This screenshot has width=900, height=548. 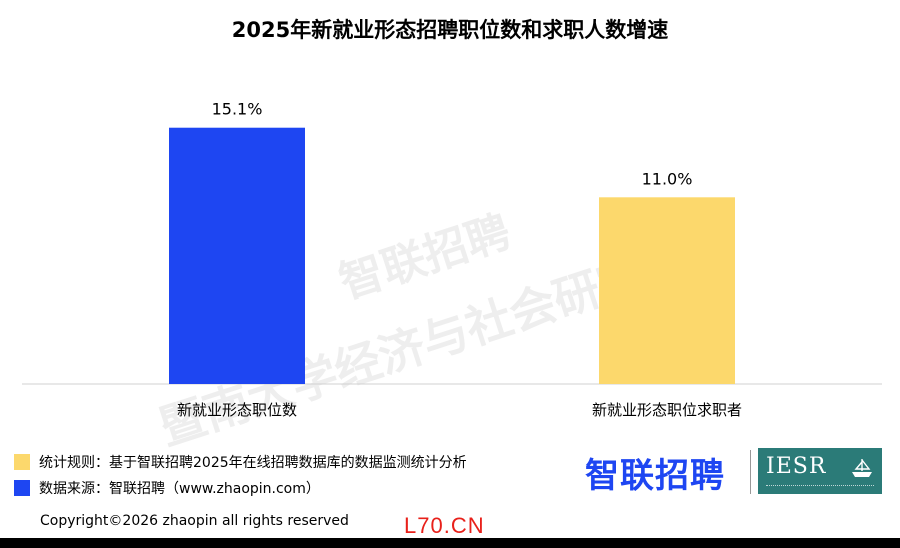 I want to click on ship-icon, so click(x=862, y=468).